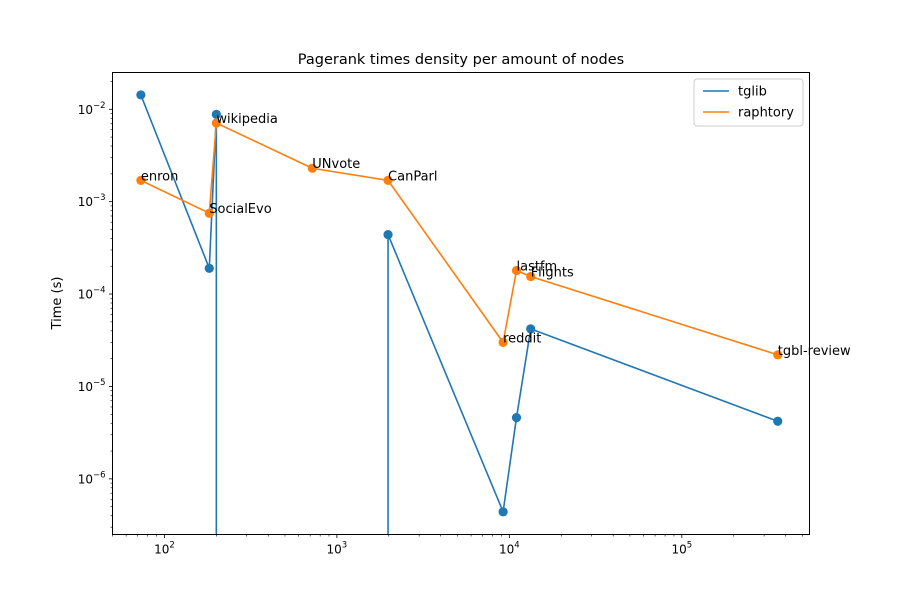 Image resolution: width=900 pixels, height=600 pixels. I want to click on annotation-label: UNvote, so click(336, 164).